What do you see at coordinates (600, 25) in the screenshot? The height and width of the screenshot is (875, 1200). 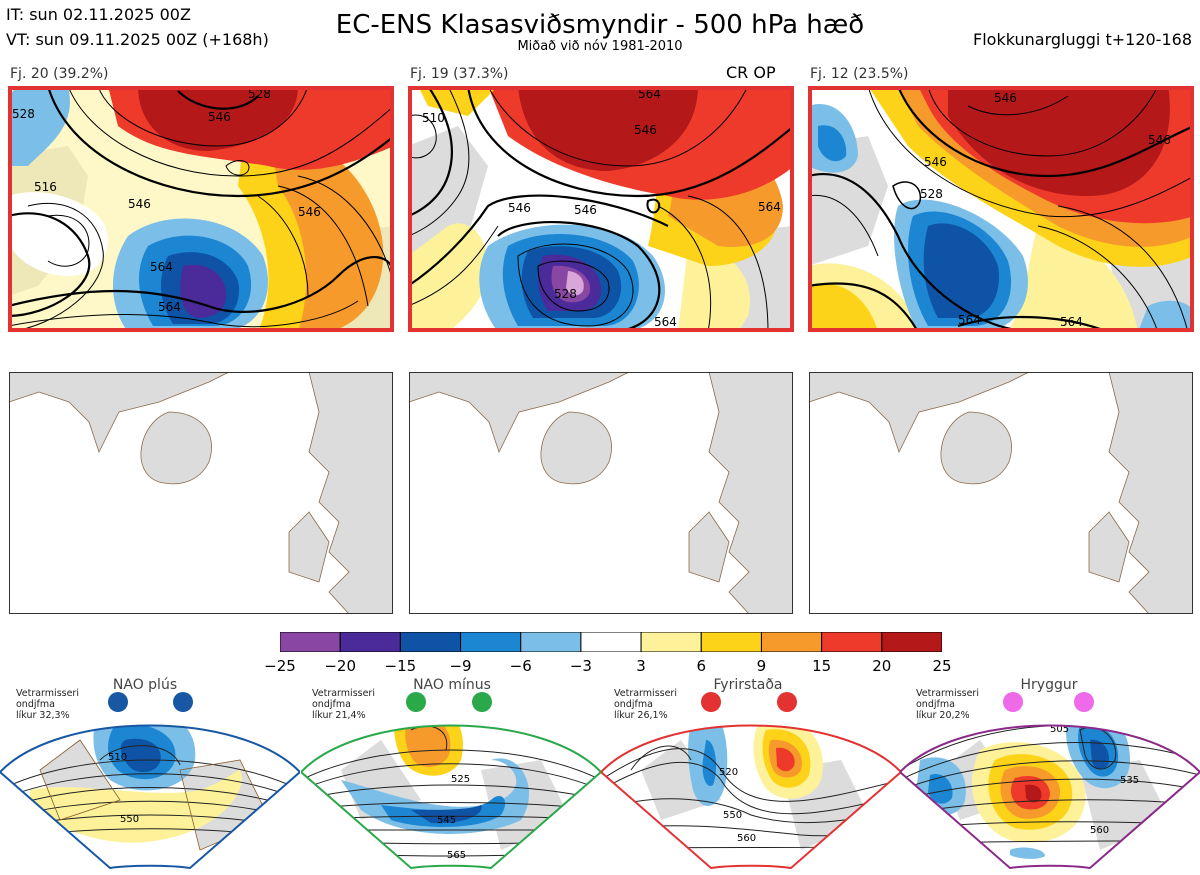 I see `page-title: EC-ENS Klasasviðsmyndir - 500 hPa hæð` at bounding box center [600, 25].